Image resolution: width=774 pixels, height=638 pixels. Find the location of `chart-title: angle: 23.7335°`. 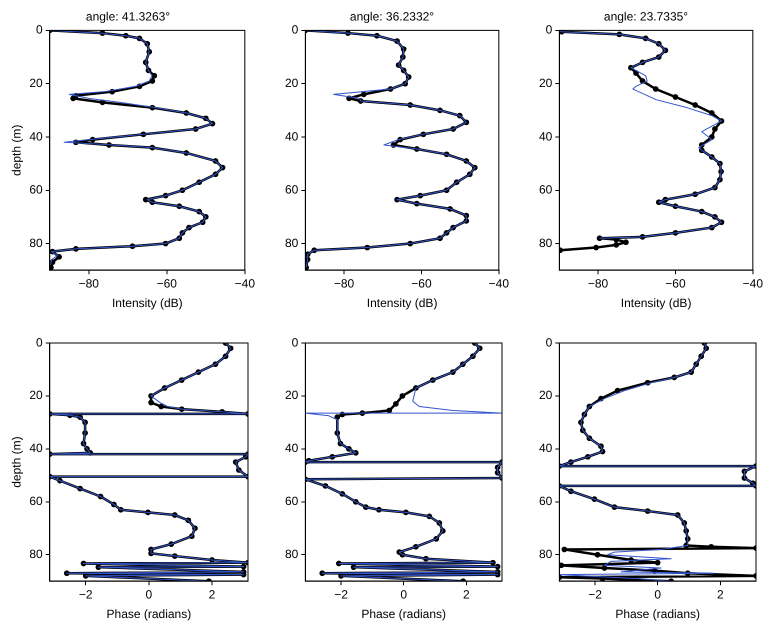

chart-title: angle: 23.7335° is located at coordinates (646, 17).